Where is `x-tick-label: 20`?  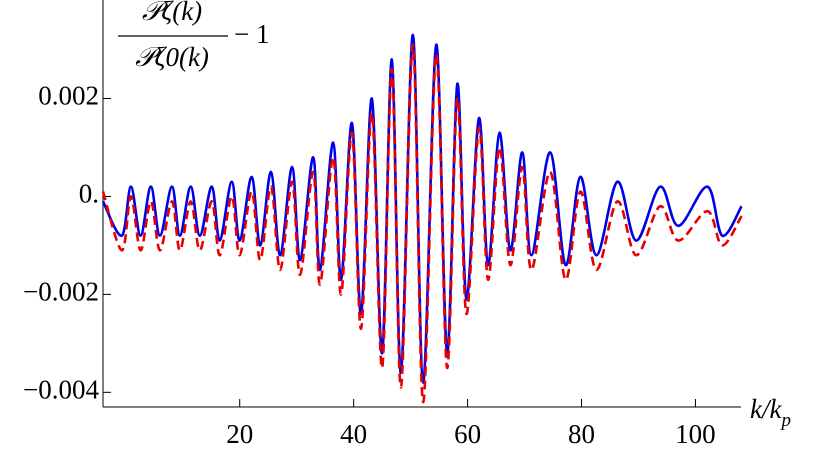 x-tick-label: 20 is located at coordinates (239, 434).